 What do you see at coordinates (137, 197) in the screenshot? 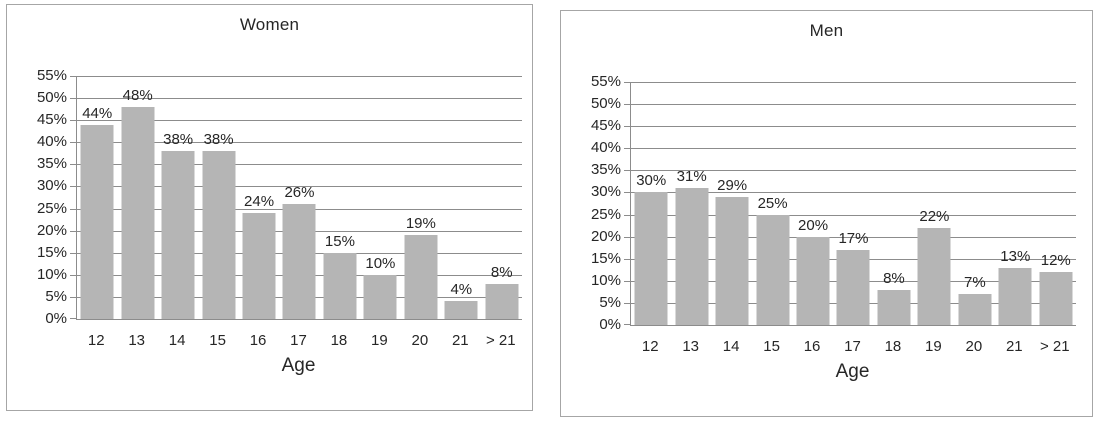
I see `bar-slot: 48%` at bounding box center [137, 197].